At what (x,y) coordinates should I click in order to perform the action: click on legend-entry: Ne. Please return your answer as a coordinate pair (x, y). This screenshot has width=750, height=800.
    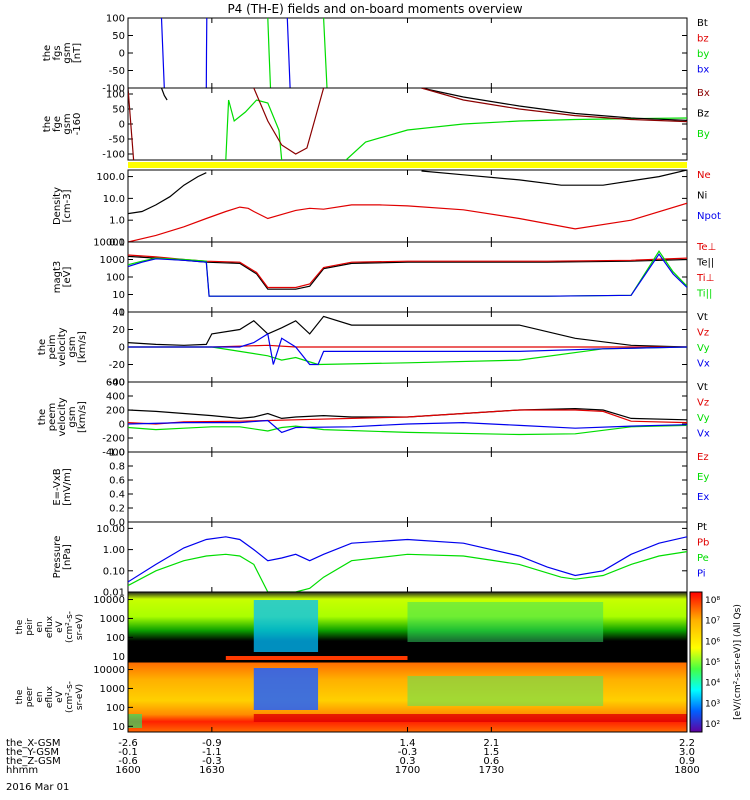
    Looking at the image, I should click on (704, 175).